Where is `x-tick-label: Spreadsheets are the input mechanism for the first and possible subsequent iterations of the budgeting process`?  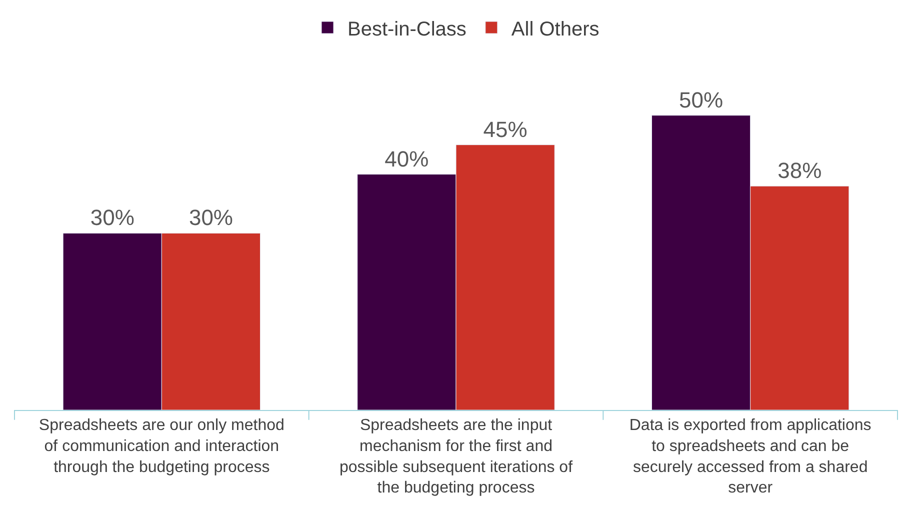 x-tick-label: Spreadsheets are the input mechanism for the first and possible subsequent iterations of the budgeting process is located at coordinates (456, 457).